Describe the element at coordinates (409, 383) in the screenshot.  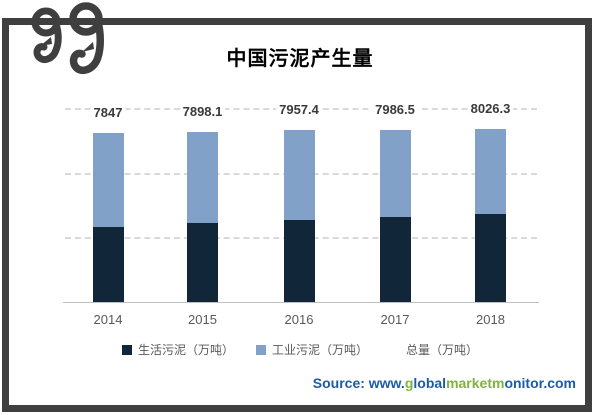
I see `source-segment-1: g` at that location.